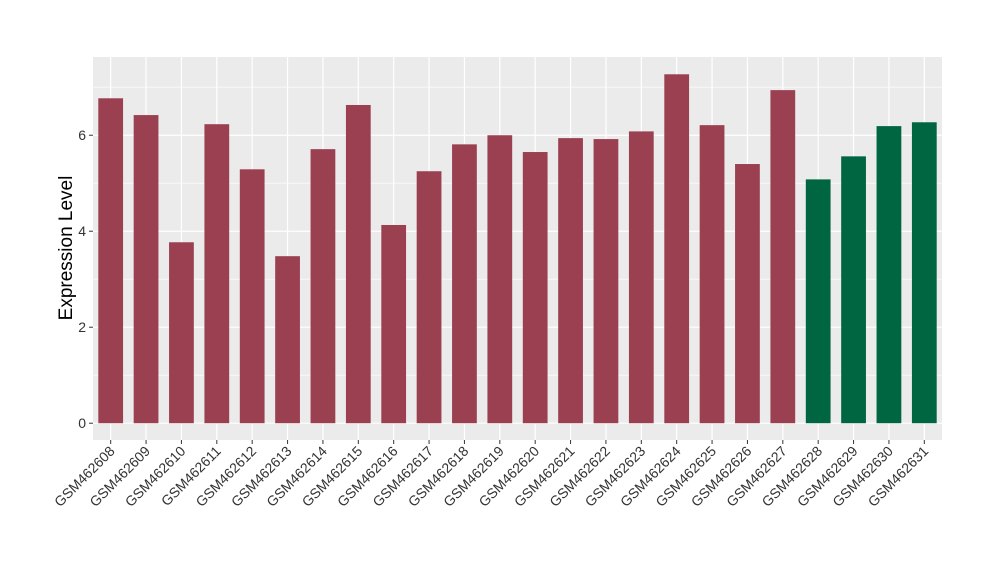 Image resolution: width=1000 pixels, height=580 pixels. Describe the element at coordinates (82, 231) in the screenshot. I see `y-tick-label: 4` at that location.